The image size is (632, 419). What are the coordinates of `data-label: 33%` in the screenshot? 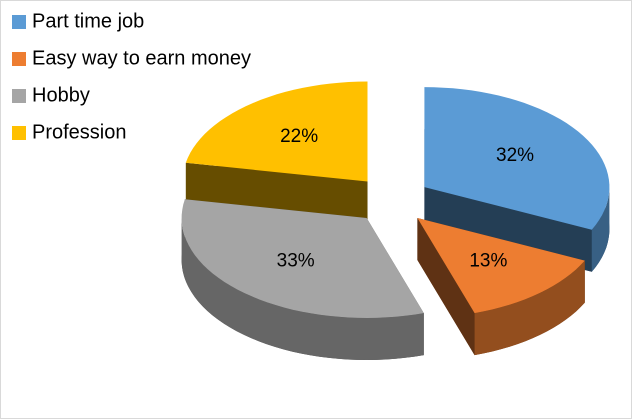 It's located at (296, 261).